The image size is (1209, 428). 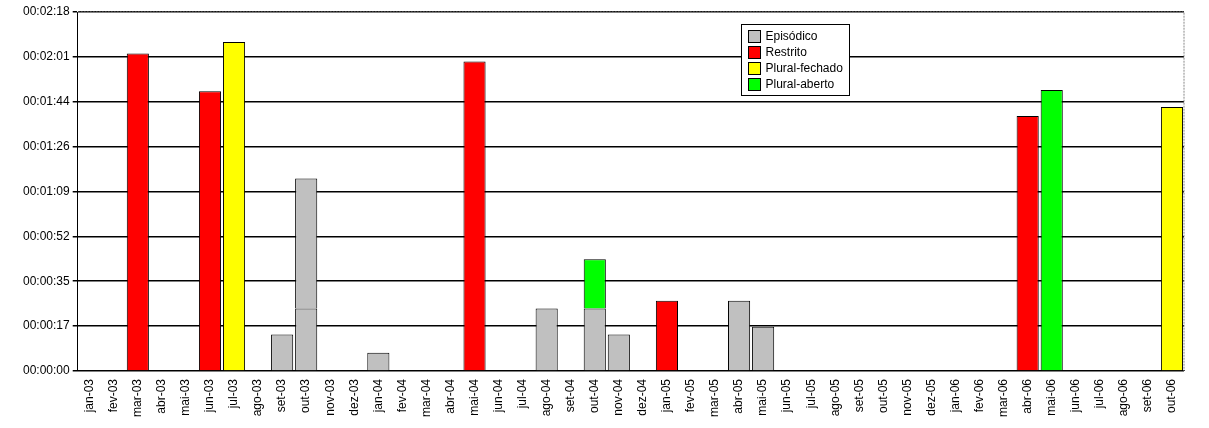 What do you see at coordinates (1002, 398) in the screenshot?
I see `x-tick-label: mar-06` at bounding box center [1002, 398].